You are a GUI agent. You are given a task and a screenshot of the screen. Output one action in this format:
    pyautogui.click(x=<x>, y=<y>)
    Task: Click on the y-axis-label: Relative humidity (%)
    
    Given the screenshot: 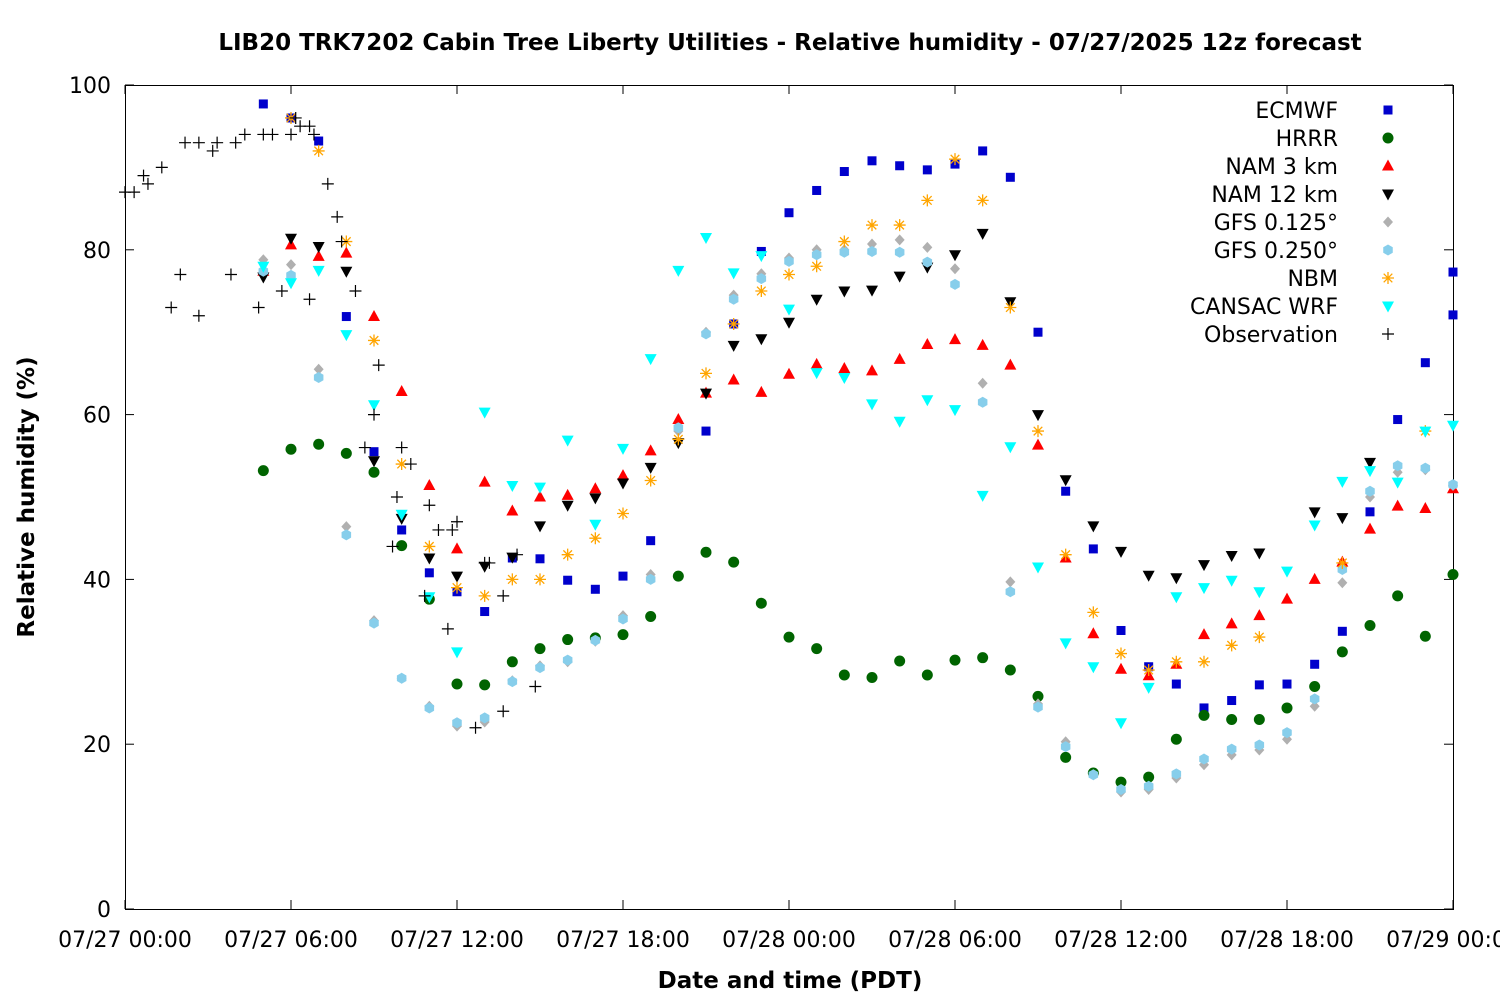 What is the action you would take?
    pyautogui.click(x=27, y=496)
    